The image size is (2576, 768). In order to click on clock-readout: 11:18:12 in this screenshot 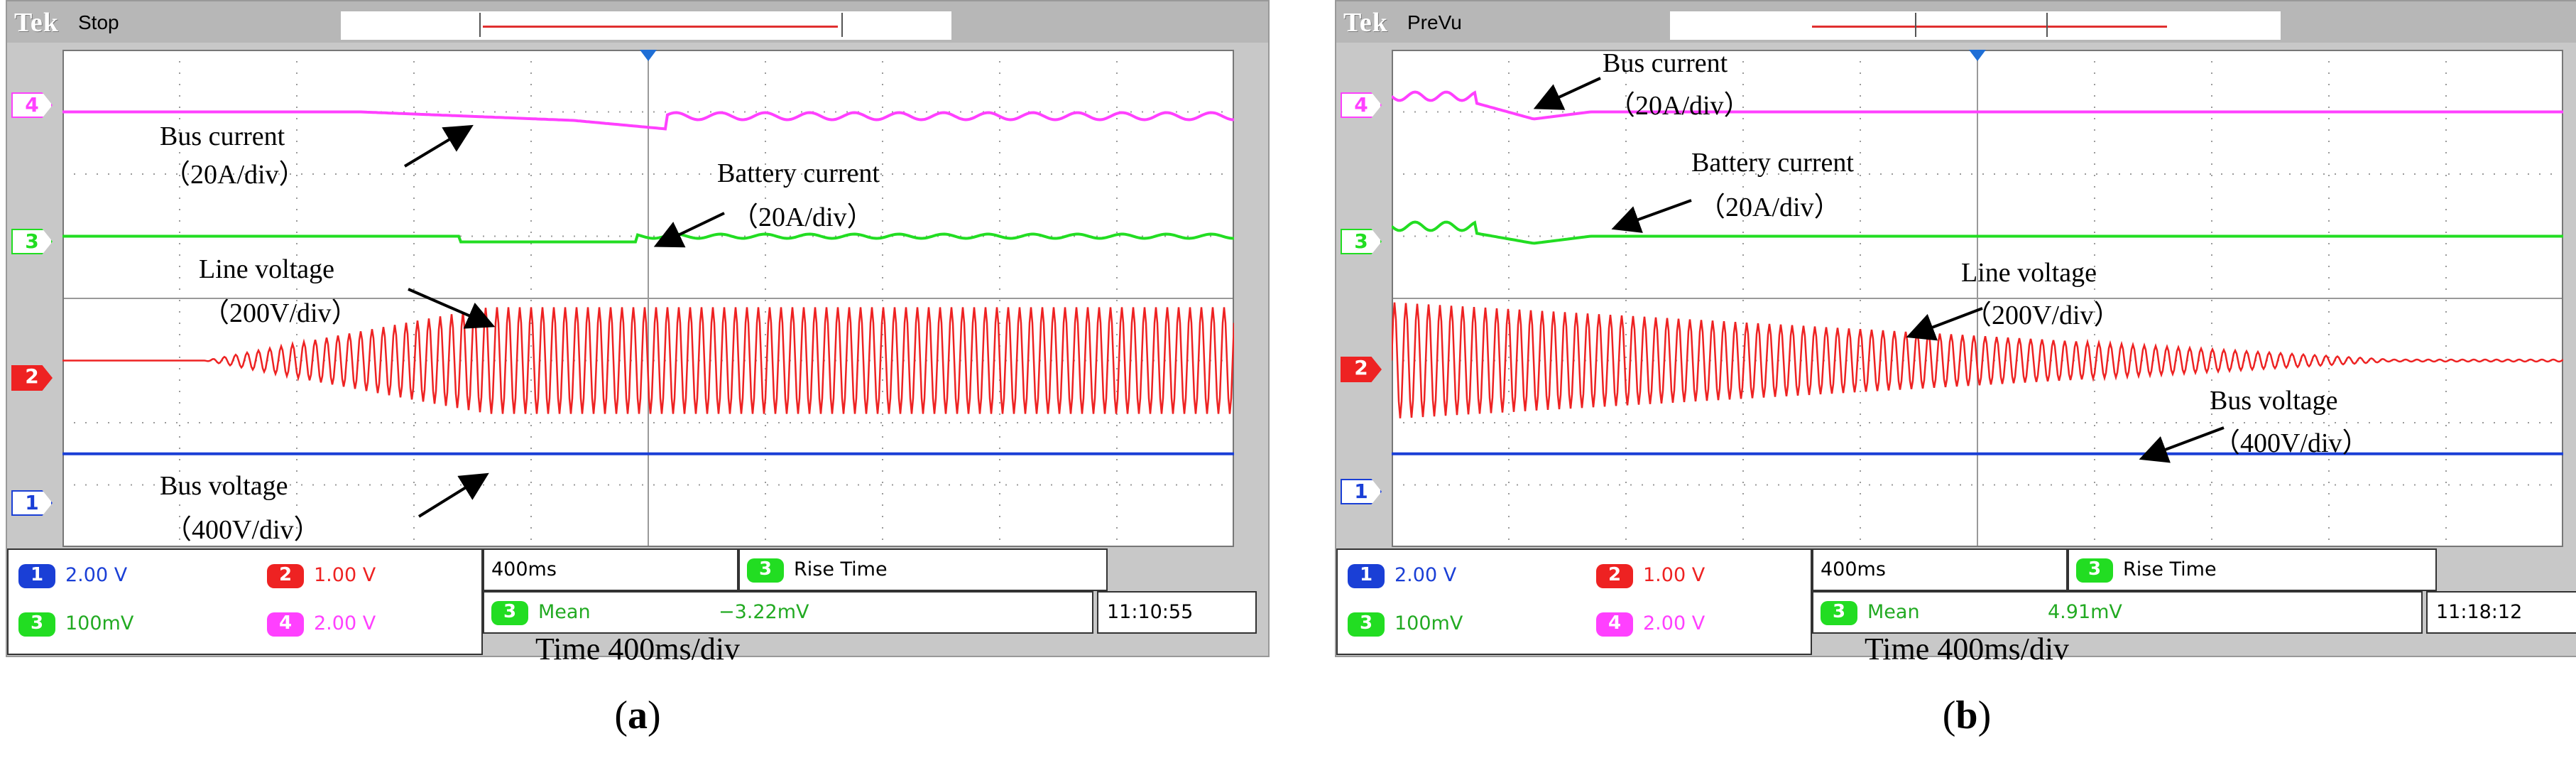, I will do `click(2501, 612)`.